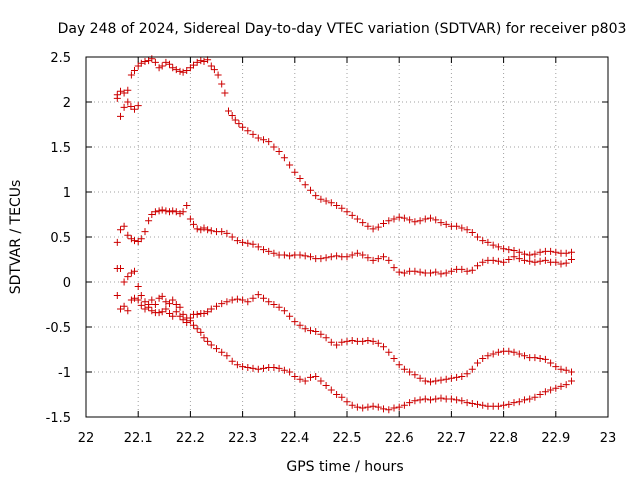  I want to click on y-tick-label: 1, so click(67, 193).